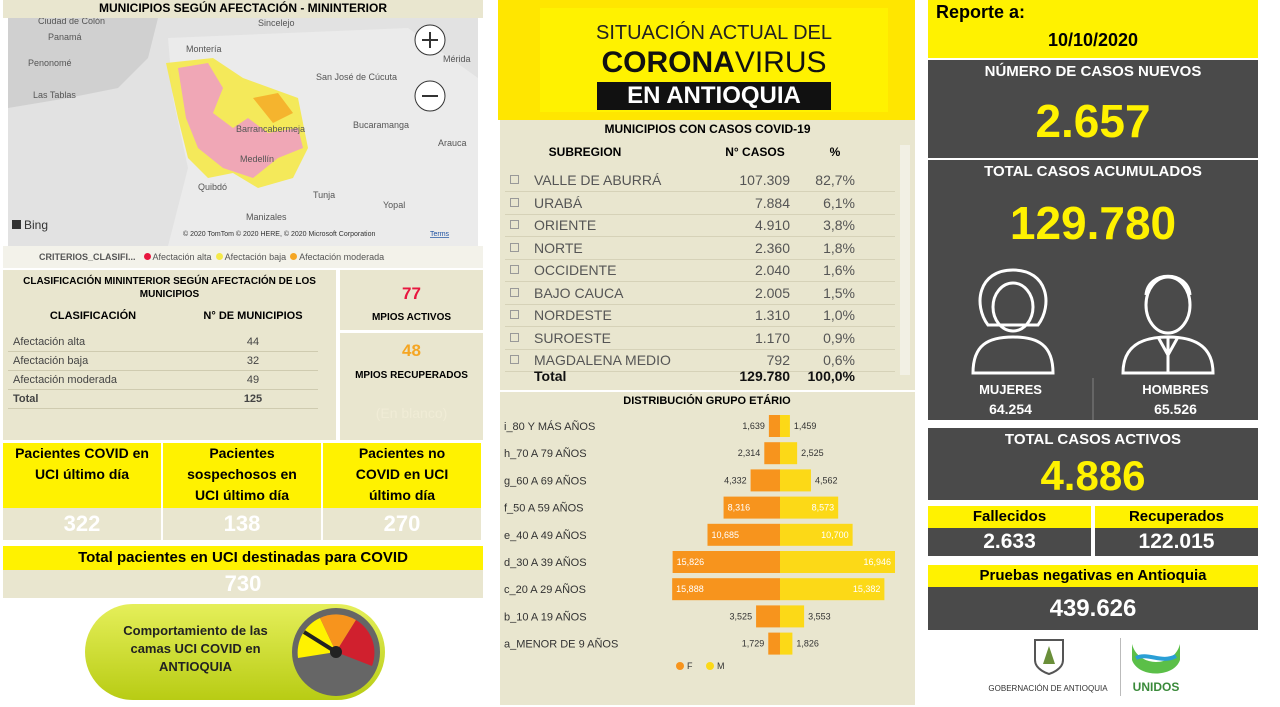 This screenshot has height=707, width=1280. I want to click on scrollbar, so click(905, 260).